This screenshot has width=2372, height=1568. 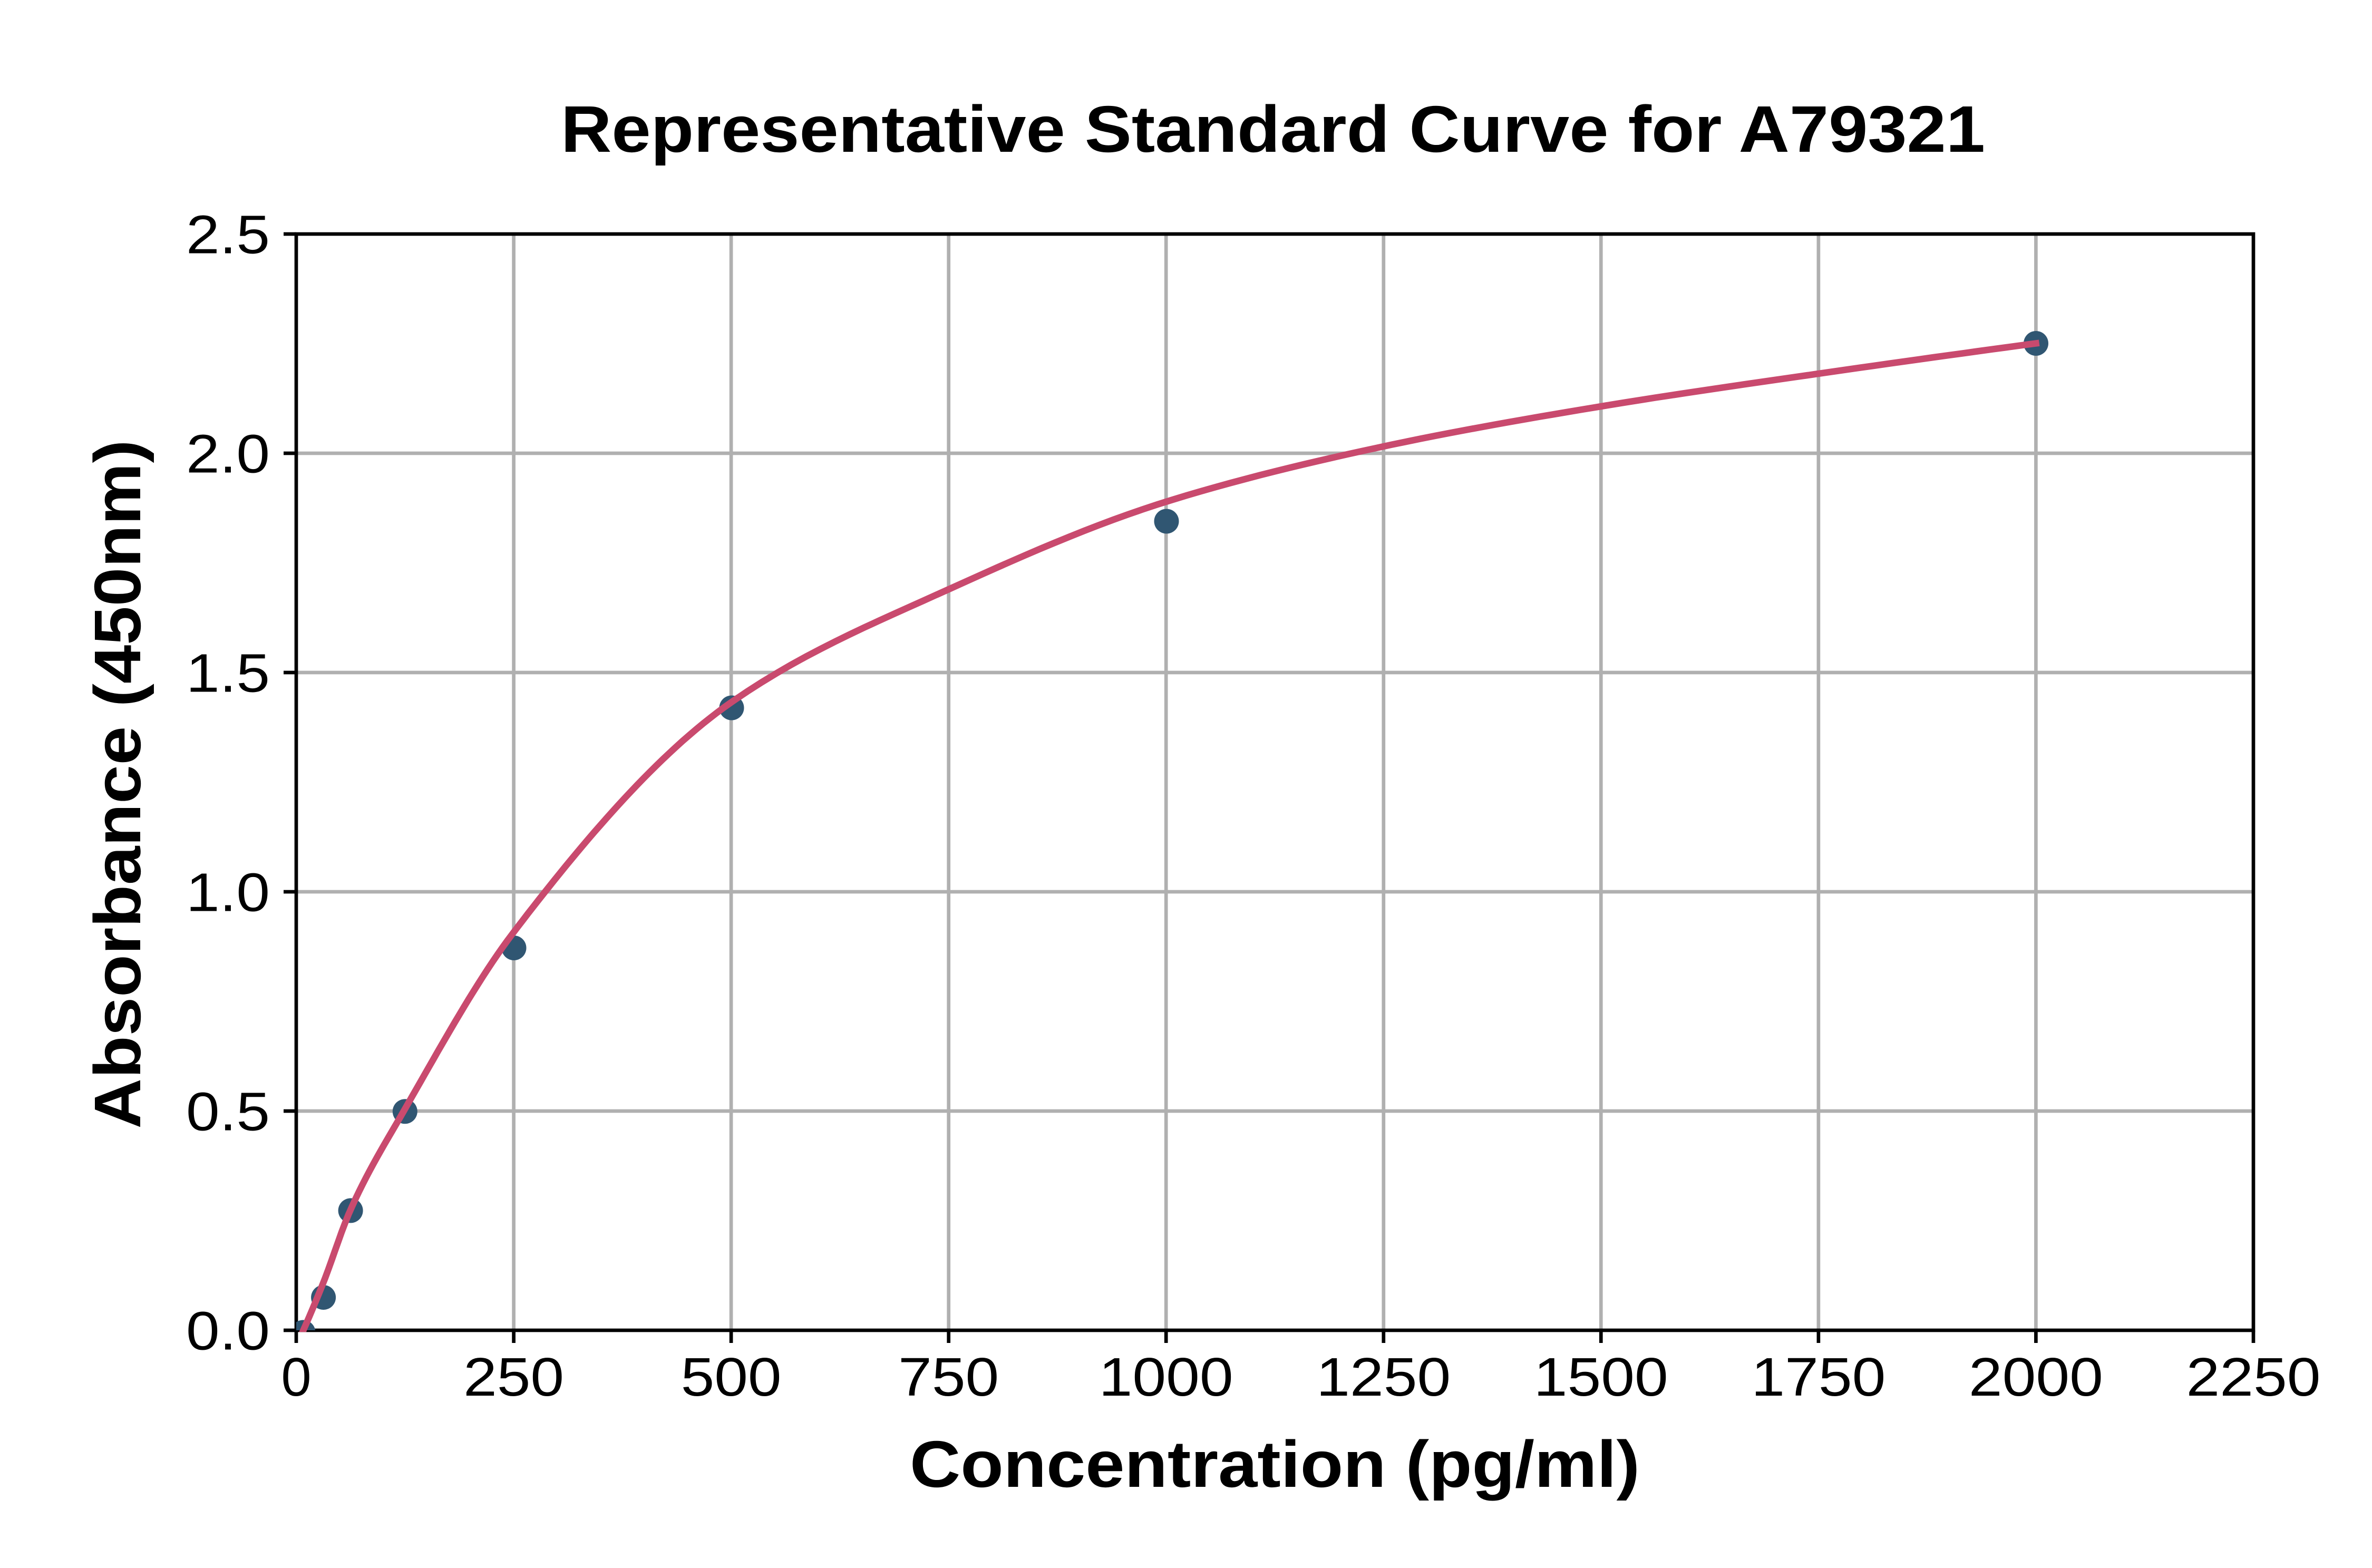 I want to click on svg-text: 1250, so click(x=1383, y=1377).